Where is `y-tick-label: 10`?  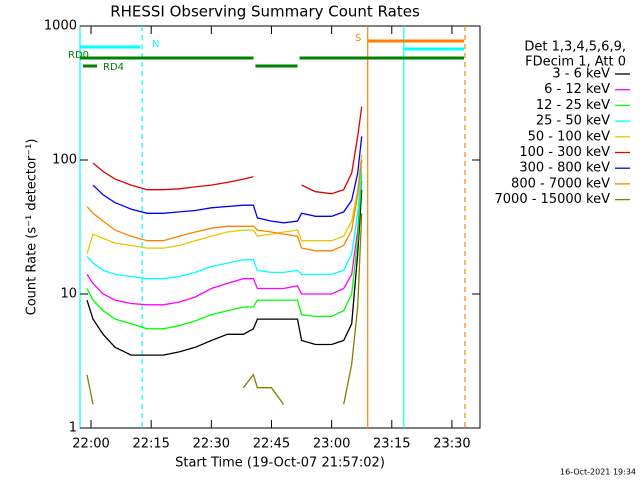 y-tick-label: 10 is located at coordinates (68, 294).